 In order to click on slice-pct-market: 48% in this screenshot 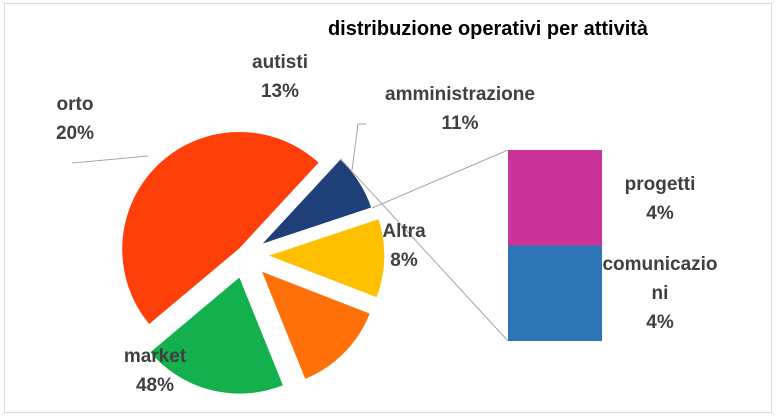, I will do `click(155, 385)`.